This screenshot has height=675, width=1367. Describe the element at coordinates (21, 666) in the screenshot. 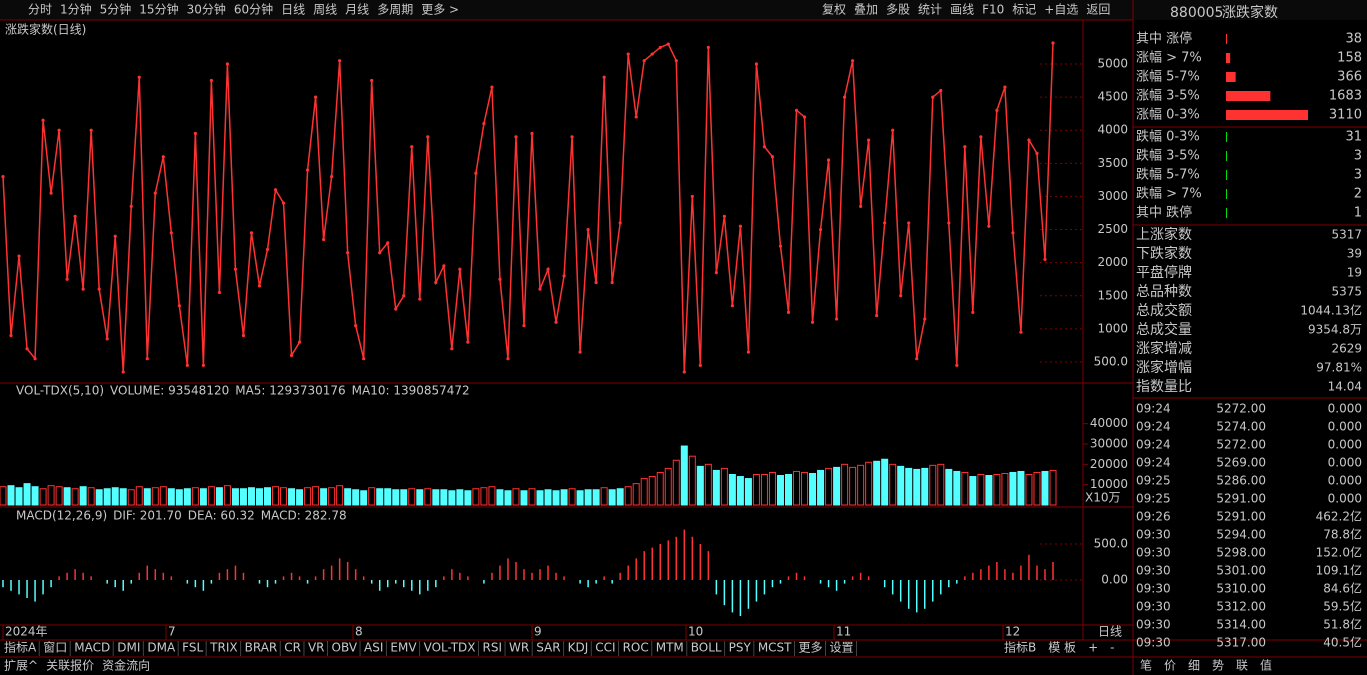

I see `bottom-tab: 扩展^` at that location.